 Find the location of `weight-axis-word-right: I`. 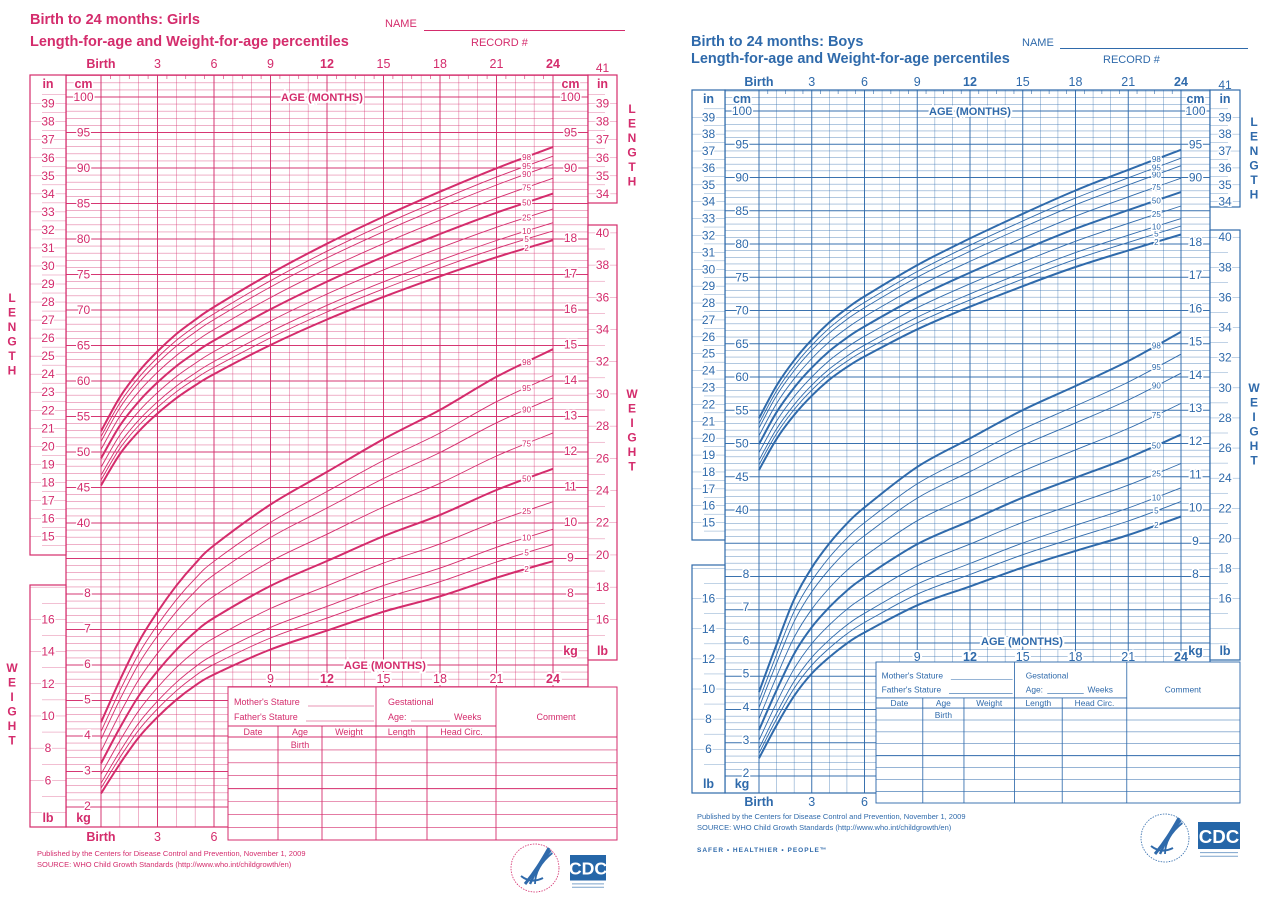

weight-axis-word-right: I is located at coordinates (1253, 417).